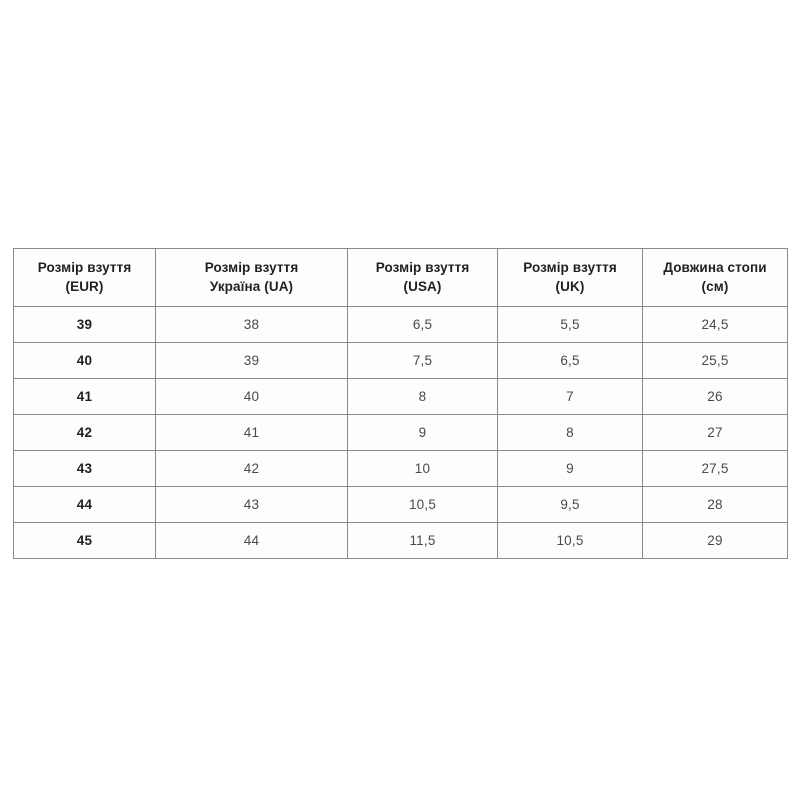 This screenshot has width=800, height=800. I want to click on cell-usa: 10,5, so click(422, 504).